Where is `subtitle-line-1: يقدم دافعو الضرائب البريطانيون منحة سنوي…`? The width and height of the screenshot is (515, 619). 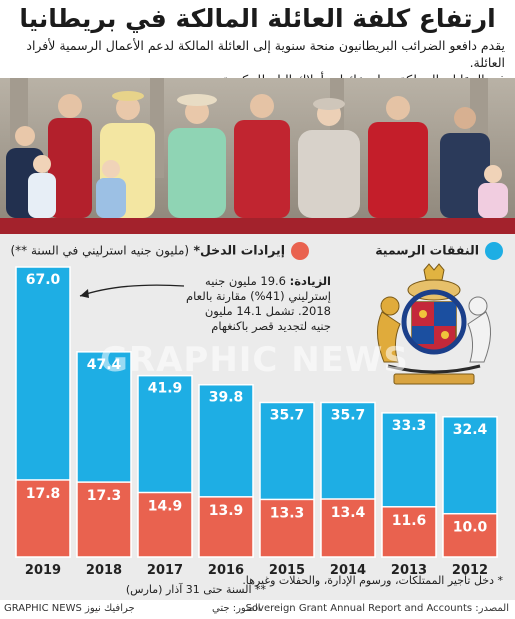
subtitle-line-1: يقدم دافعو الضرائب البريطانيون منحة سنوي… is located at coordinates (265, 54).